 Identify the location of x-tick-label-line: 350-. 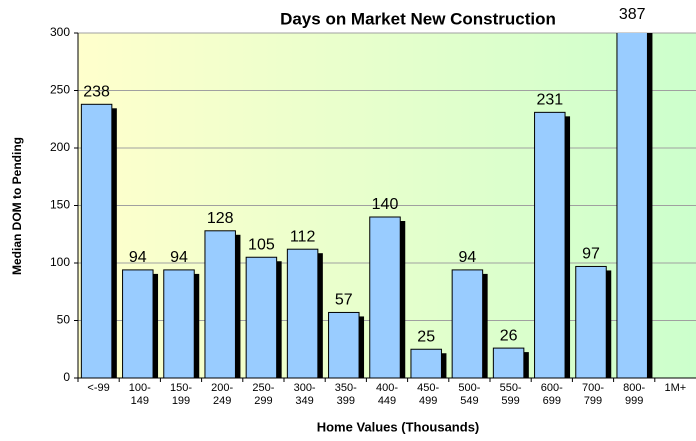
(346, 388).